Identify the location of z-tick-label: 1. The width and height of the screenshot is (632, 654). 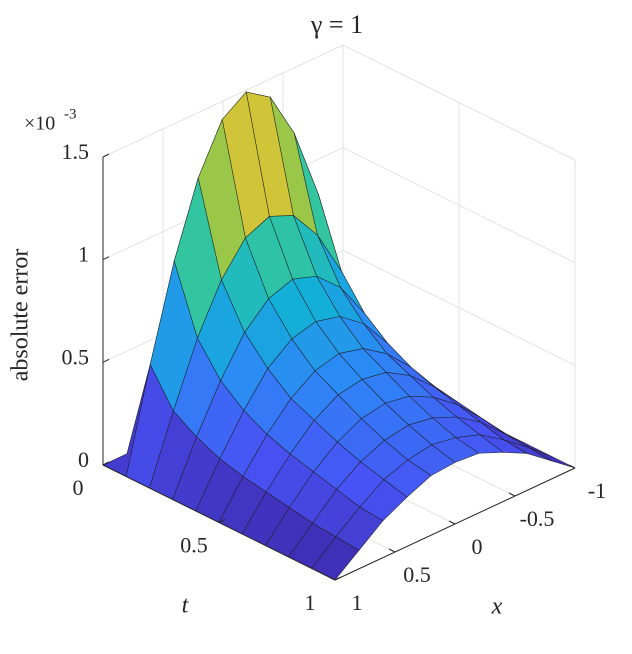
(83, 254).